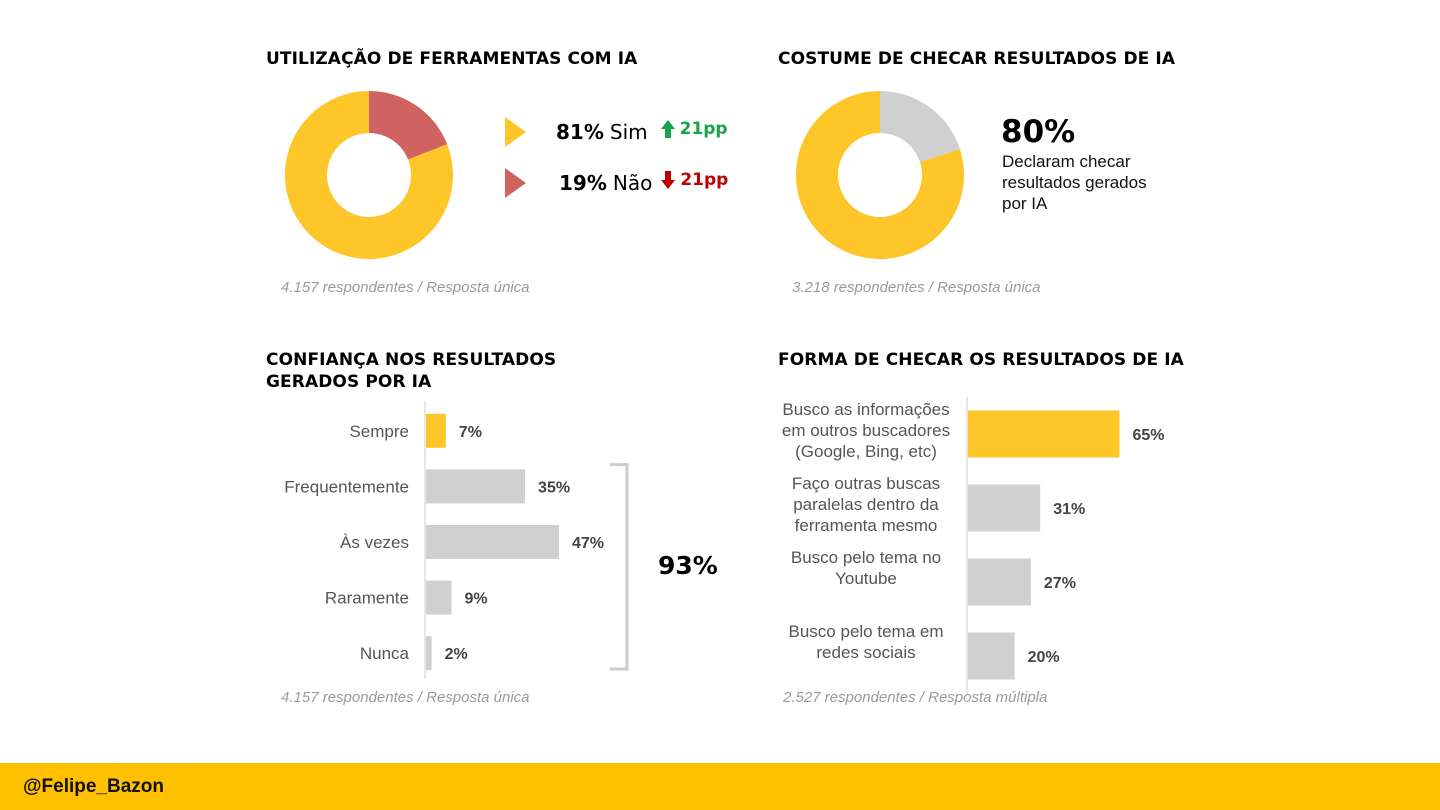 The height and width of the screenshot is (810, 1440). Describe the element at coordinates (583, 183) in the screenshot. I see `legend-pct: 19%` at that location.